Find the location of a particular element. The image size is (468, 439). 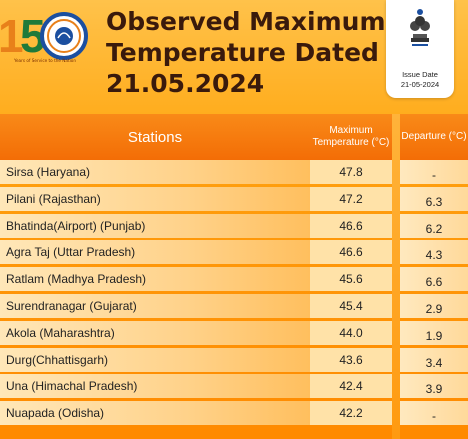

table-row: Surendranagar (Gujarat) 45.4 2.9 is located at coordinates (234, 307).